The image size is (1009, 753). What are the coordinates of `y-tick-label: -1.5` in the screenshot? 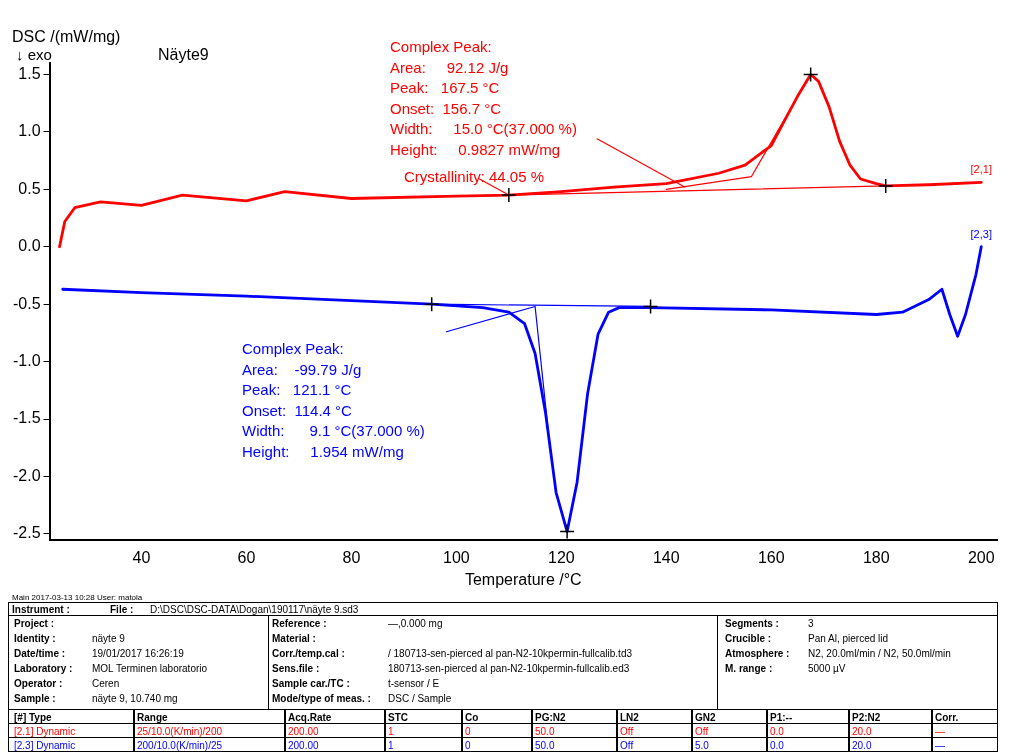 It's located at (26, 418).